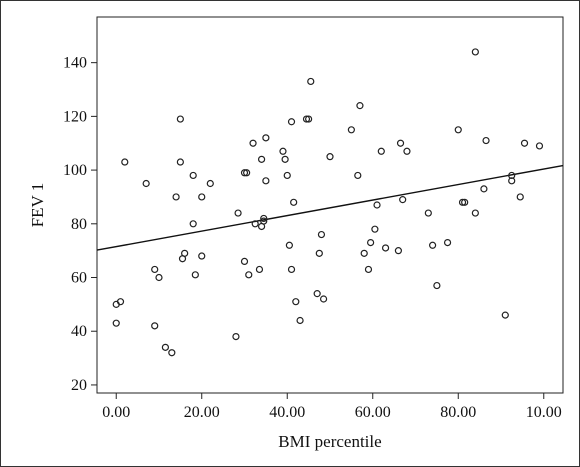  What do you see at coordinates (458, 412) in the screenshot?
I see `x-tick-label: 80.00` at bounding box center [458, 412].